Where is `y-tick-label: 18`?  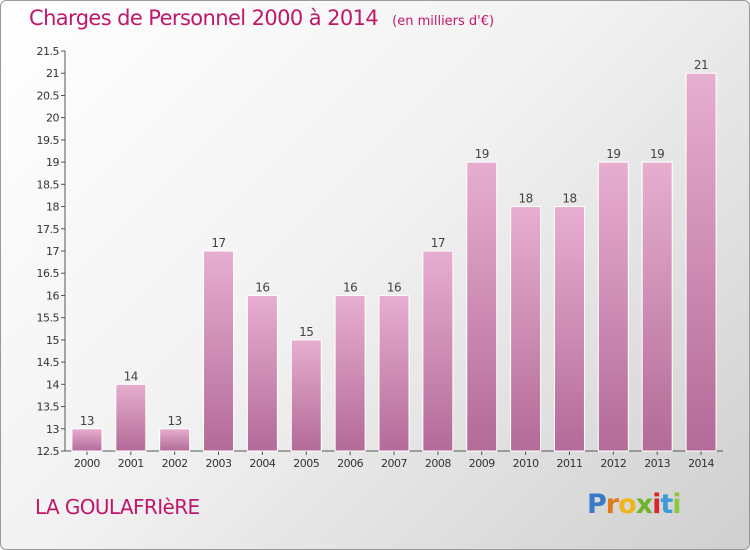
y-tick-label: 18 is located at coordinates (52, 207).